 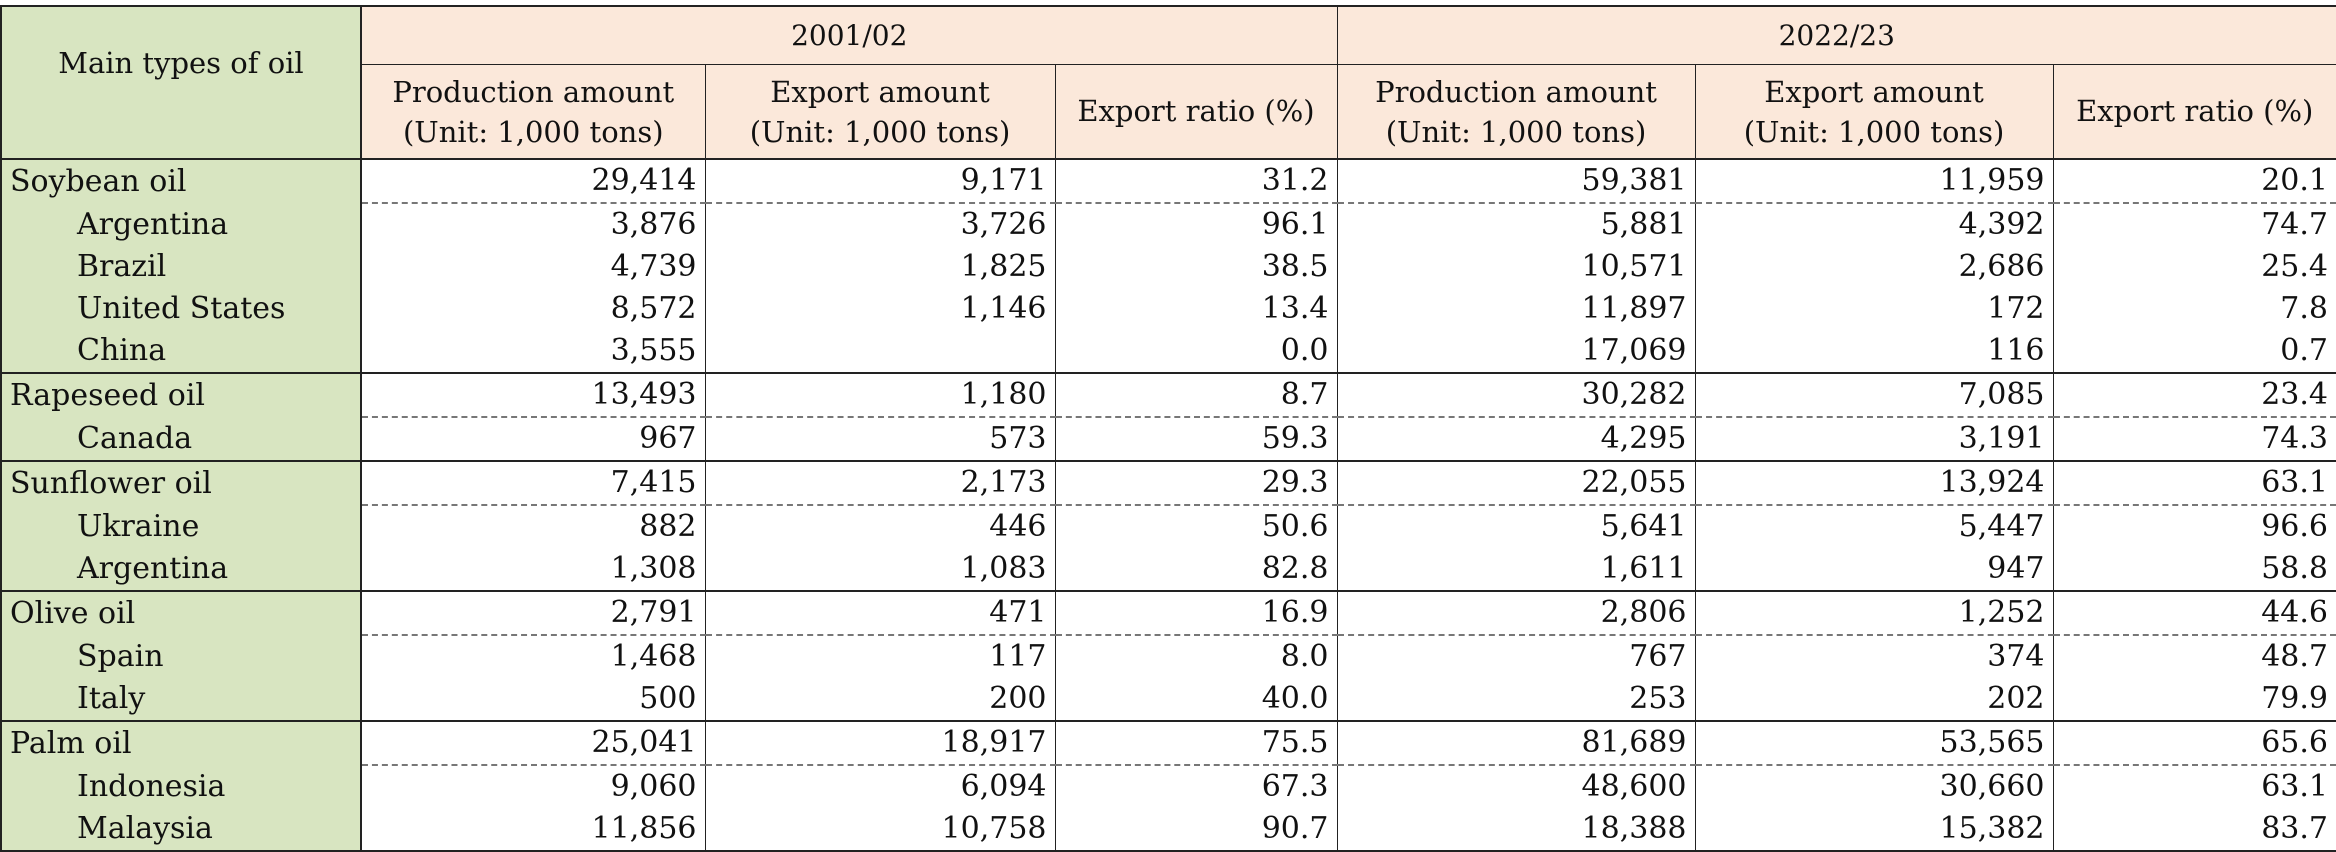 What do you see at coordinates (1196, 743) in the screenshot?
I see `data-cell: 75.5` at bounding box center [1196, 743].